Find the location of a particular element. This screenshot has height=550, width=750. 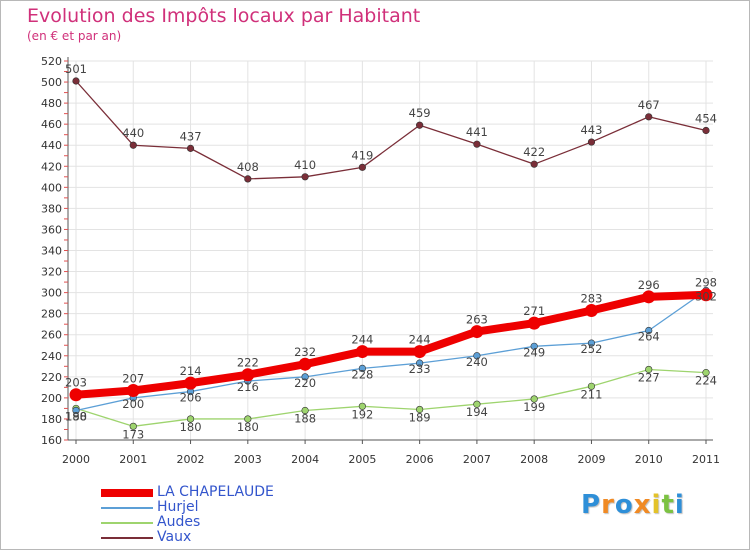

data-label-la-chapelaude: 222 is located at coordinates (248, 363).